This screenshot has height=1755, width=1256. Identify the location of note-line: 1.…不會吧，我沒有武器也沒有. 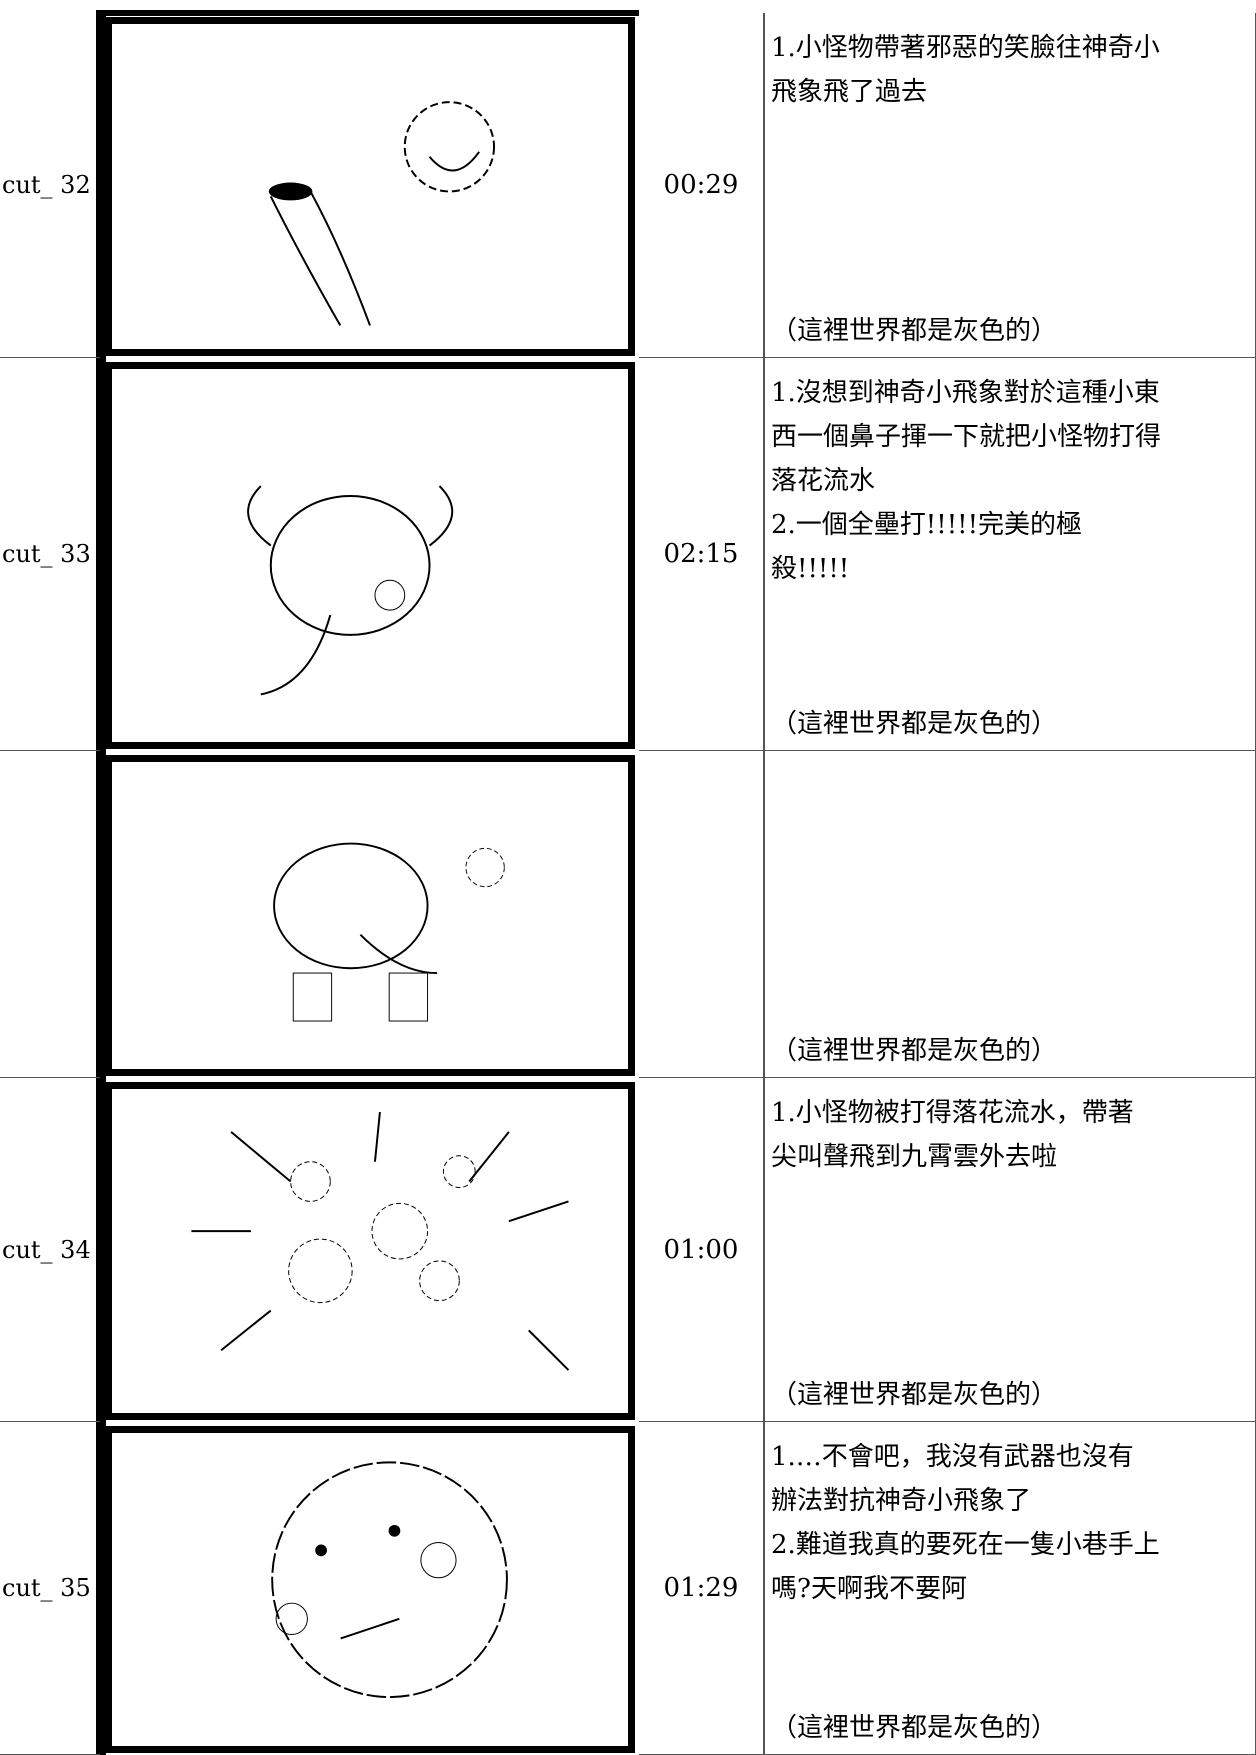
(952, 1457).